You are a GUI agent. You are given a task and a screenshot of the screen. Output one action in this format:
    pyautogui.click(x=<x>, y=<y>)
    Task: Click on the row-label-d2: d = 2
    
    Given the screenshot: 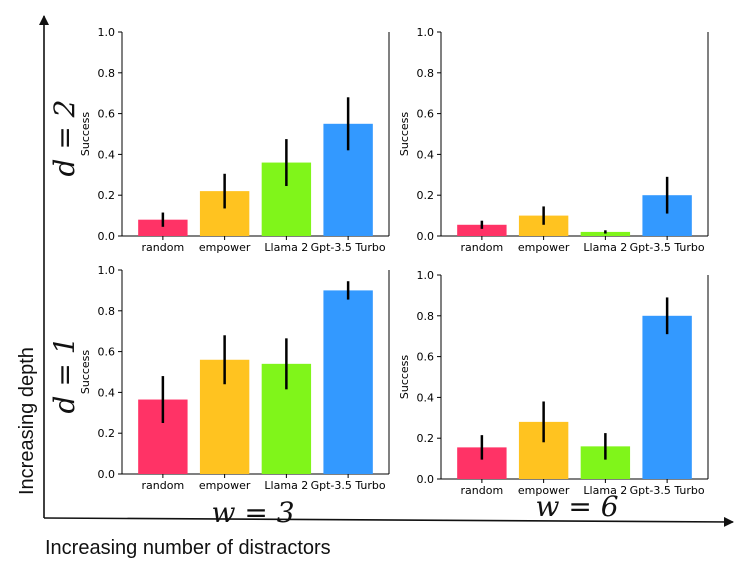 What is the action you would take?
    pyautogui.click(x=64, y=138)
    